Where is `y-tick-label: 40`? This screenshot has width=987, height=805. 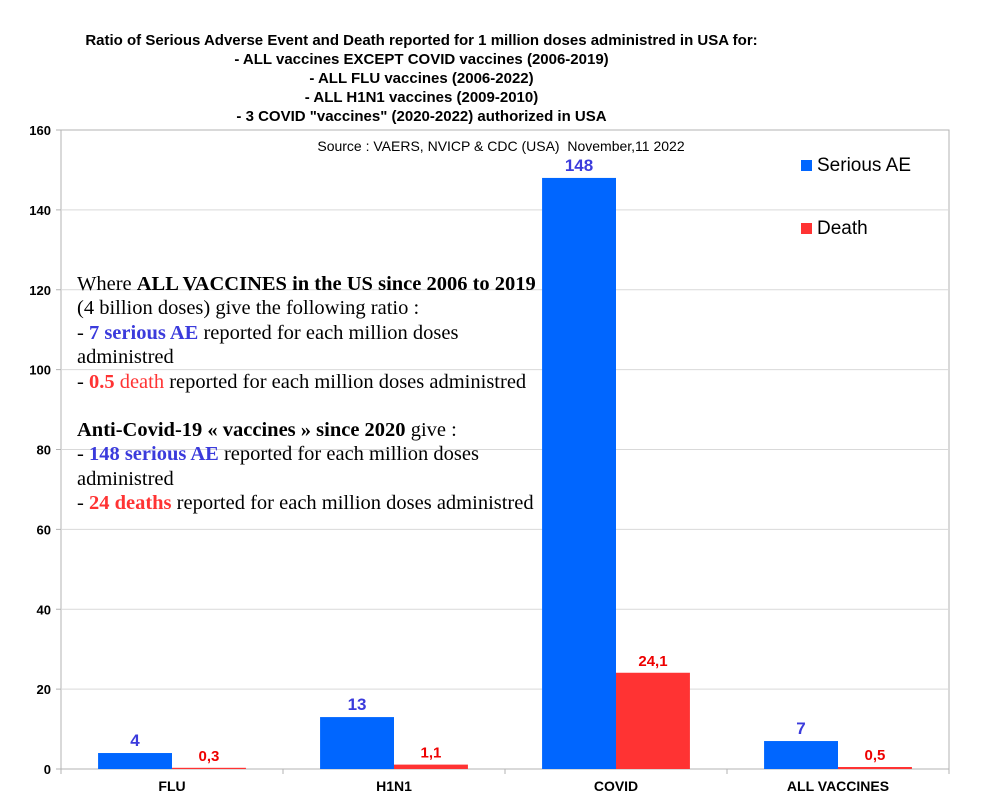
y-tick-label: 40 is located at coordinates (44, 609).